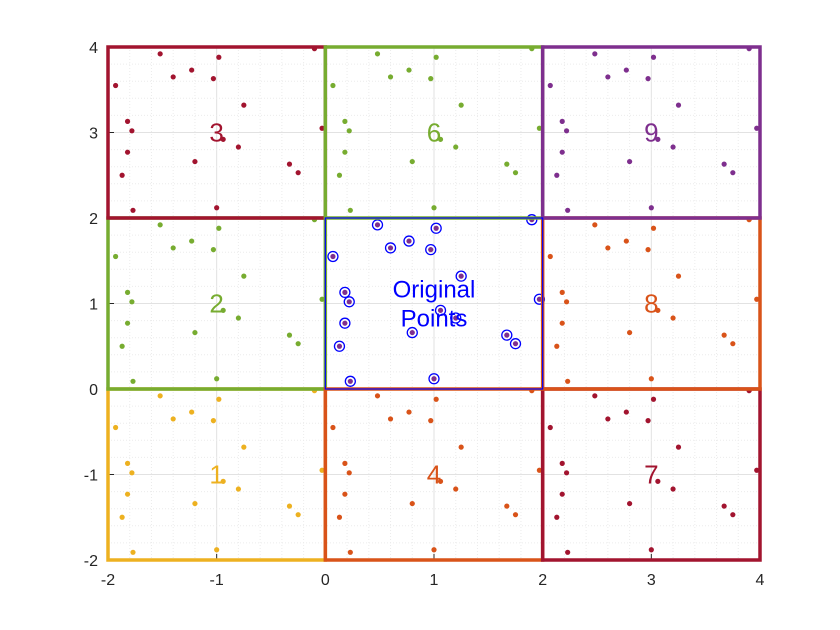 The width and height of the screenshot is (840, 630). What do you see at coordinates (542, 580) in the screenshot?
I see `x-tick-label: 2` at bounding box center [542, 580].